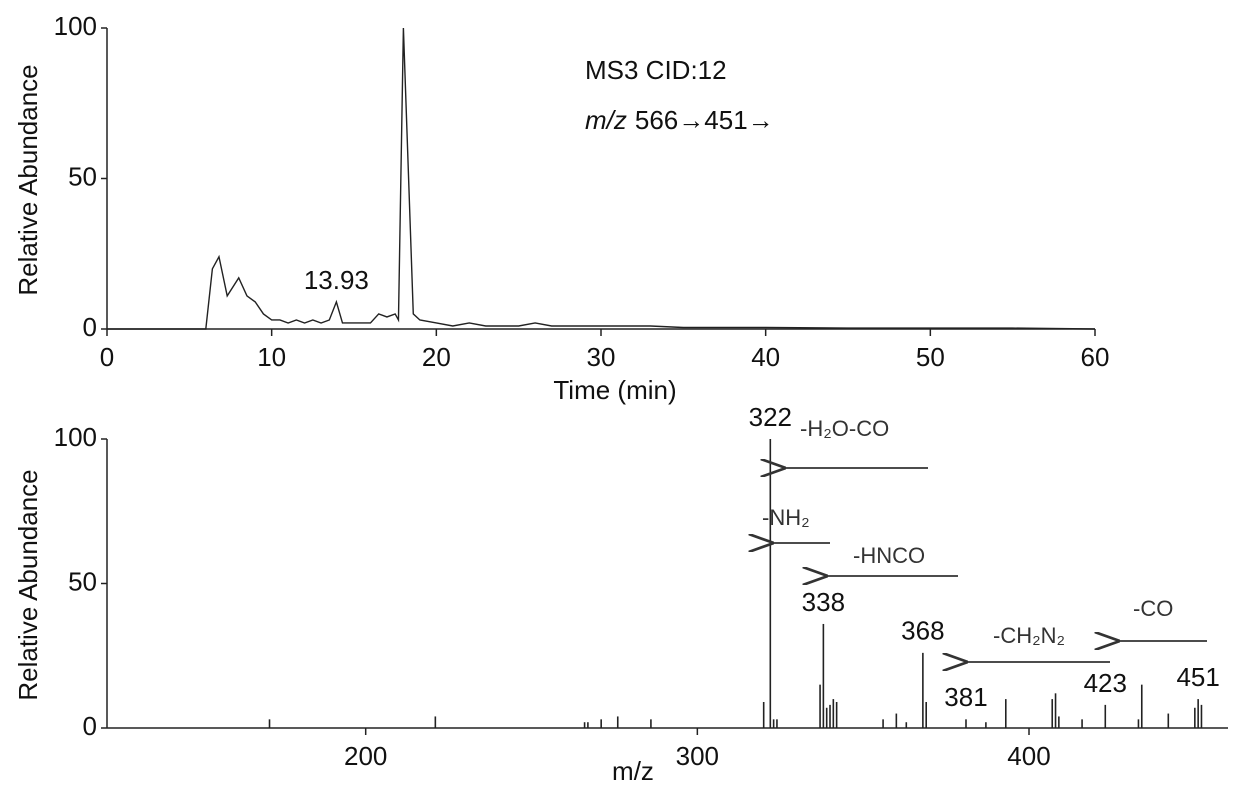 The height and width of the screenshot is (791, 1233). Describe the element at coordinates (930, 357) in the screenshot. I see `x-tick-label: 50` at that location.